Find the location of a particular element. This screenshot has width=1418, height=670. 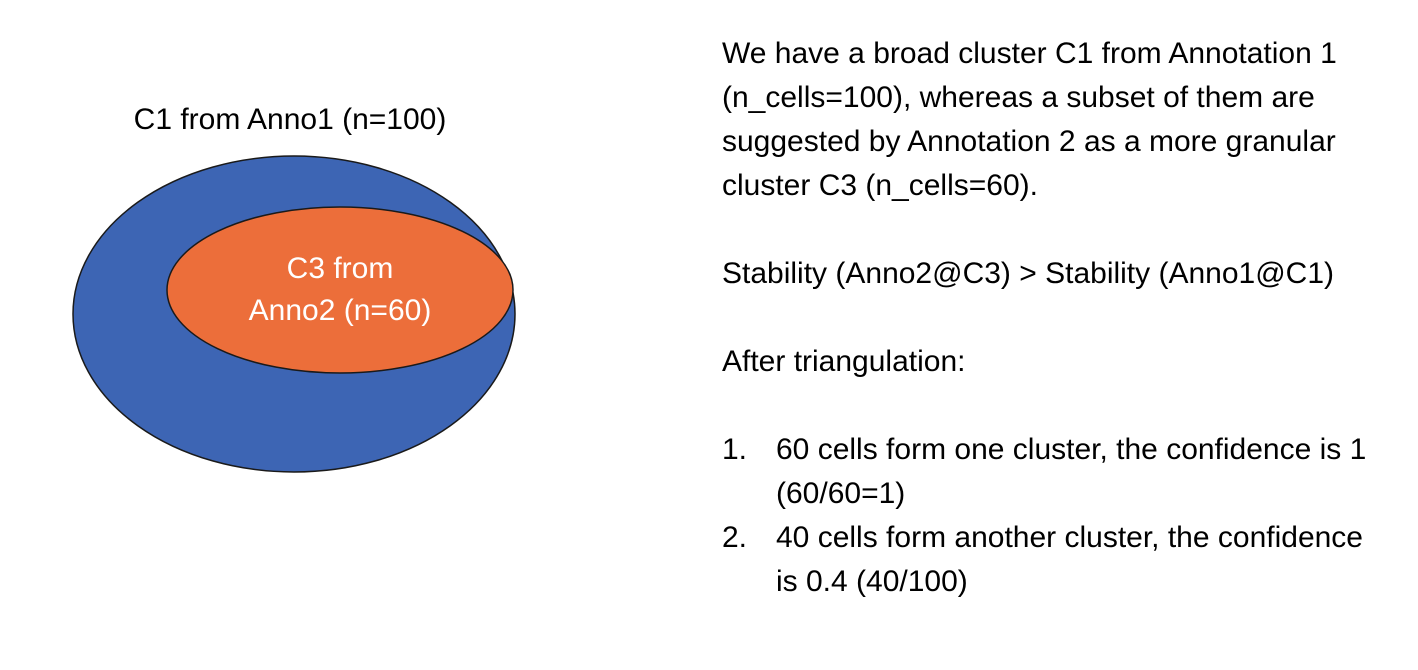

inner-ellipse-c3 is located at coordinates (340, 290).